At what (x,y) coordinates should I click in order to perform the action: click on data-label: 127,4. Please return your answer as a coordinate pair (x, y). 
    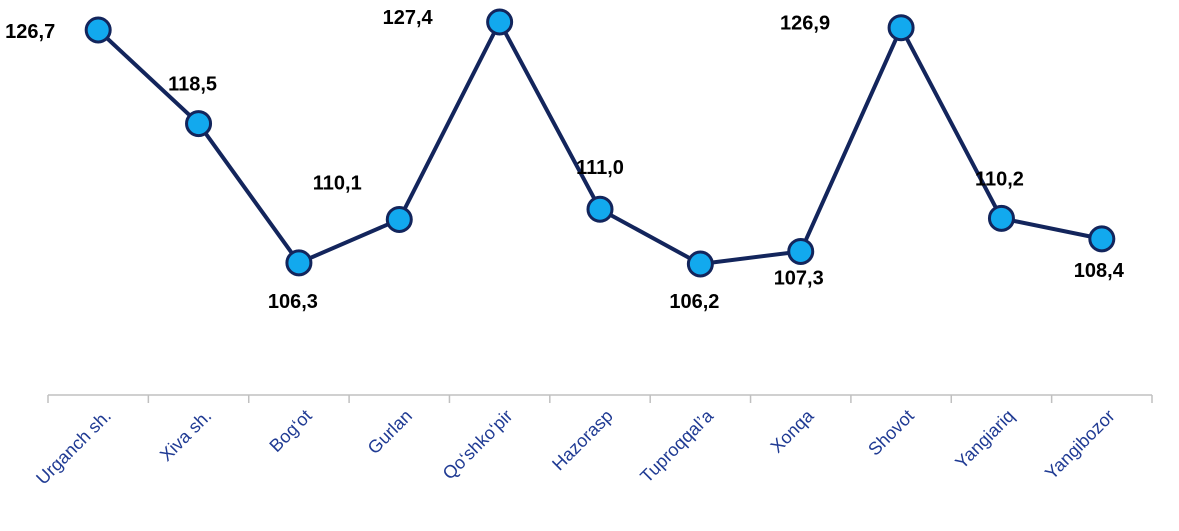
    Looking at the image, I should click on (408, 18).